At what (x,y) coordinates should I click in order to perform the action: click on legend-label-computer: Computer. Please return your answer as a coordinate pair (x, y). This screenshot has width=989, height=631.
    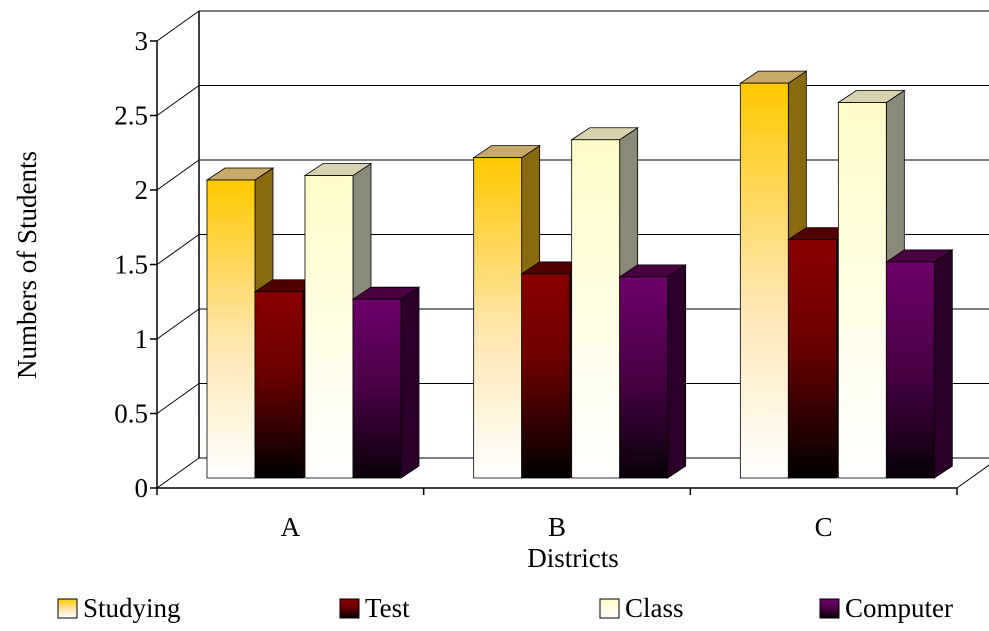
    Looking at the image, I should click on (899, 608).